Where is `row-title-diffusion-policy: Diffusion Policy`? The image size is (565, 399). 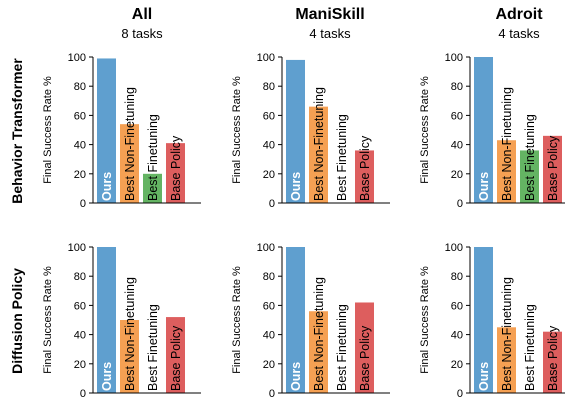
row-title-diffusion-policy: Diffusion Policy is located at coordinates (17, 321).